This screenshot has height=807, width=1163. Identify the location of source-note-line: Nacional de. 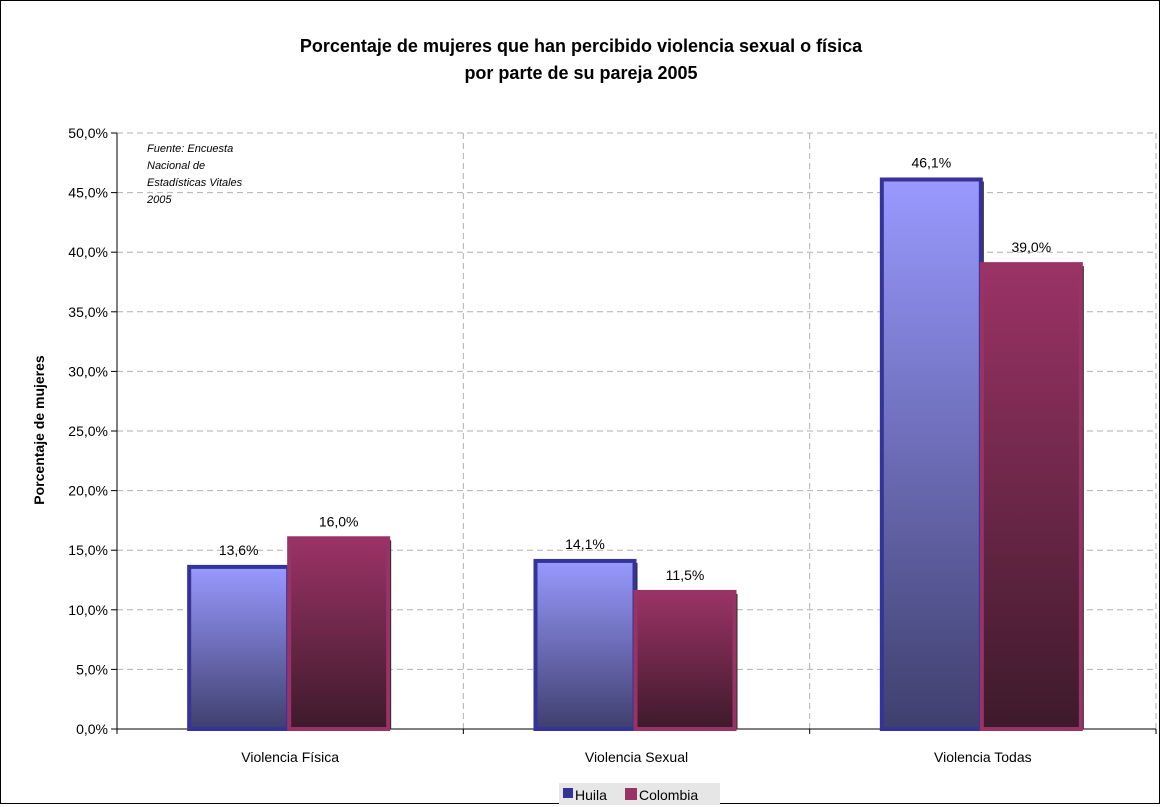
(176, 166).